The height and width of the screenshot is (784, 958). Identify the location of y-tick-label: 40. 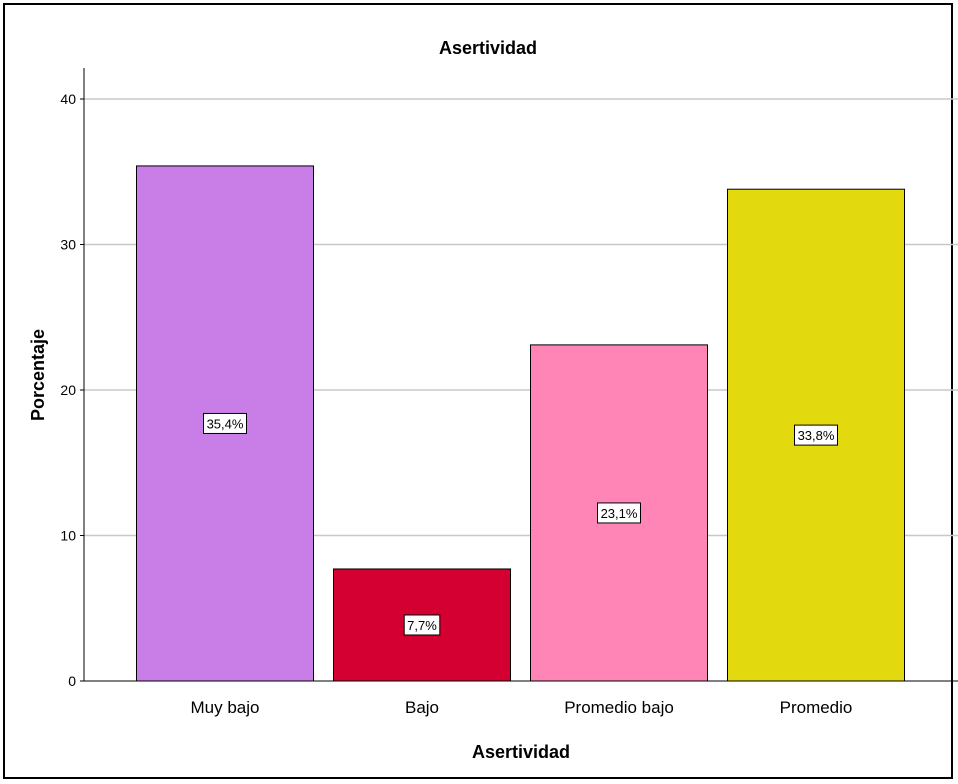
(68, 99).